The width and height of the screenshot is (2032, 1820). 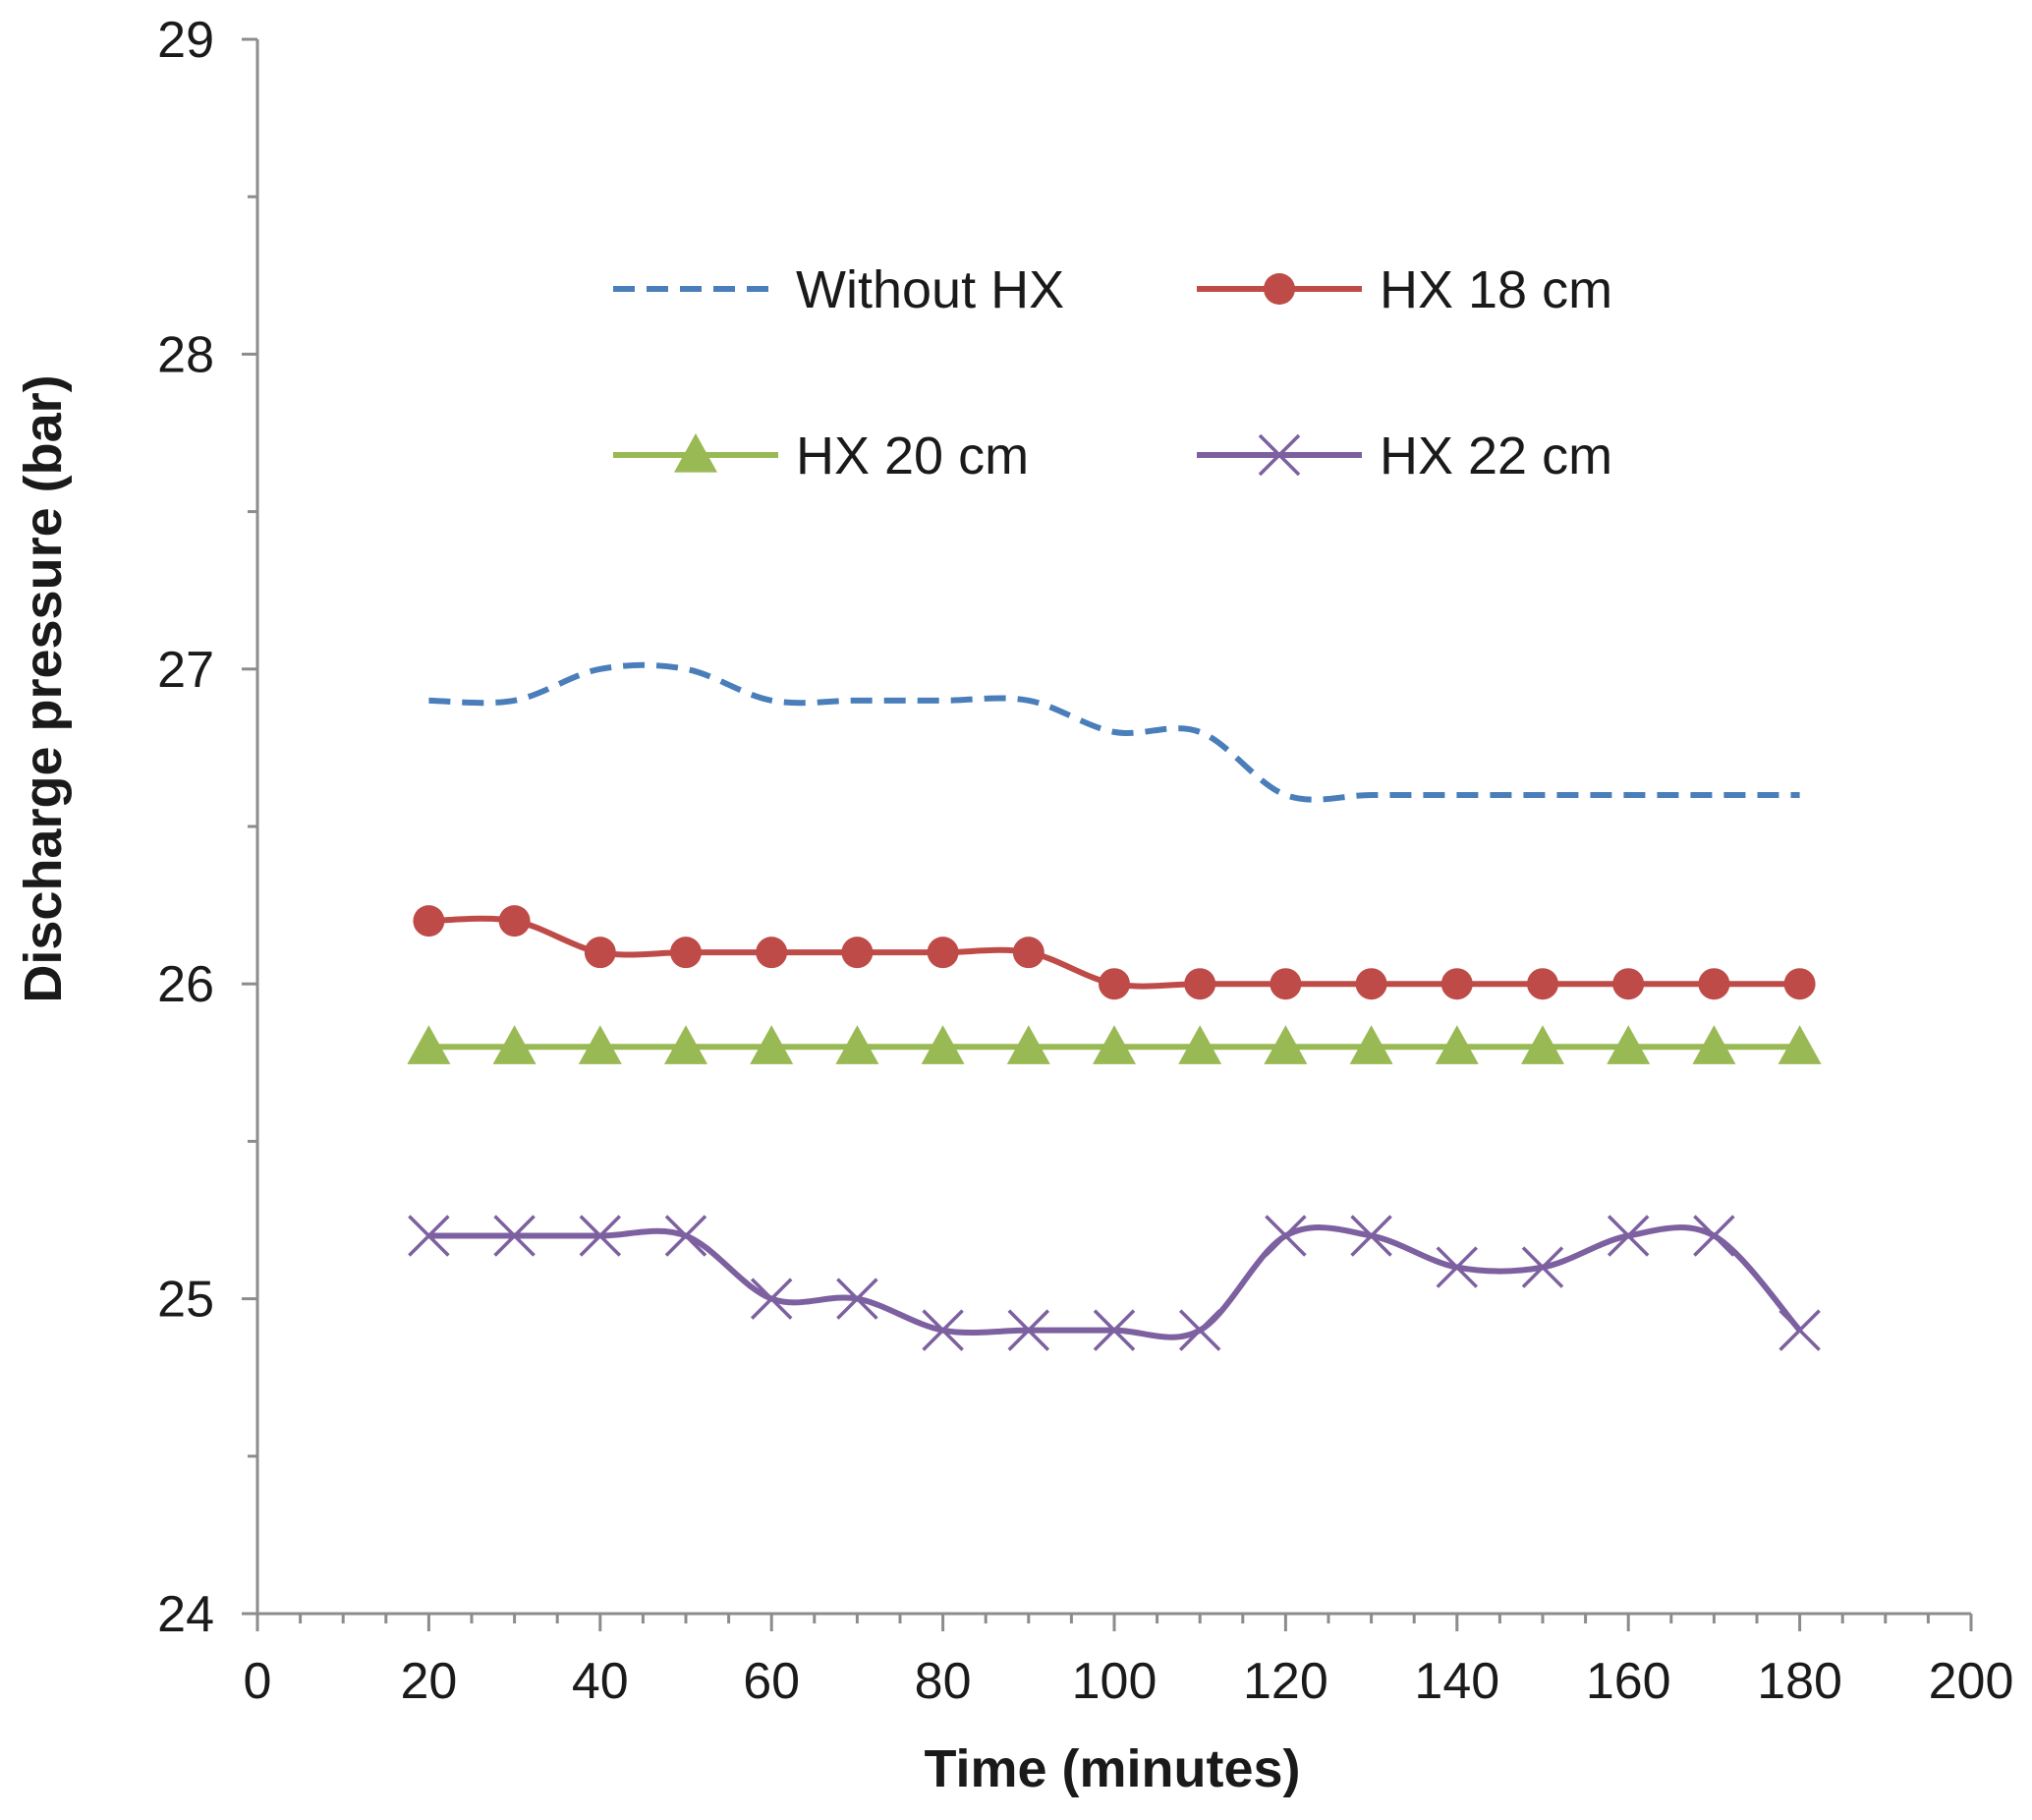 What do you see at coordinates (185, 354) in the screenshot?
I see `y-tick-label: 28` at bounding box center [185, 354].